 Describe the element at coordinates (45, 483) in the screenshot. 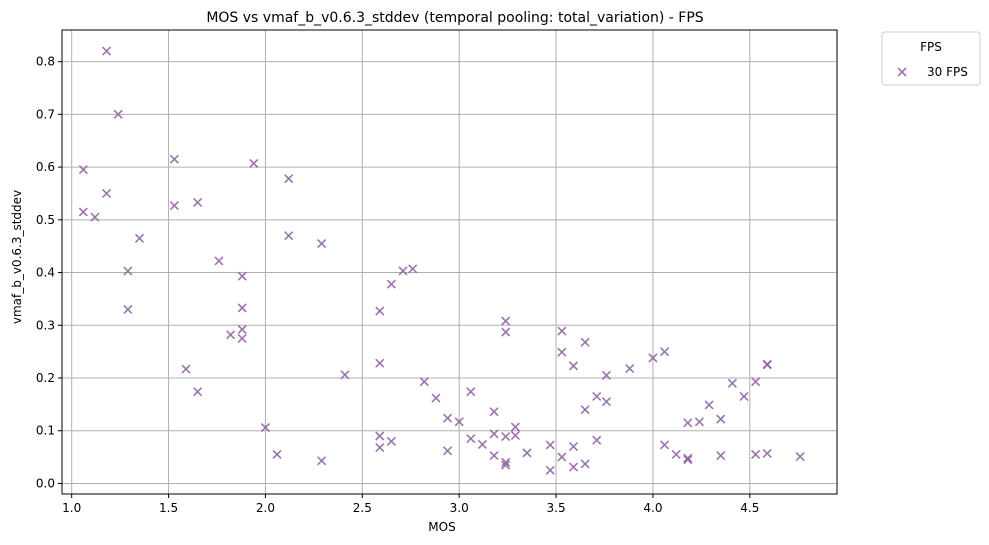

I see `y-tick-label: 0.0` at that location.